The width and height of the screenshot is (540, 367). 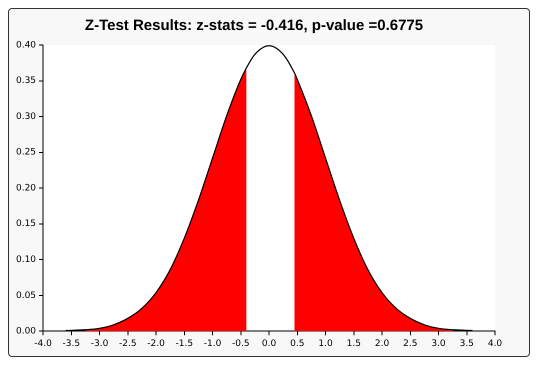 I want to click on y-tick-label: 0.40, so click(x=26, y=45).